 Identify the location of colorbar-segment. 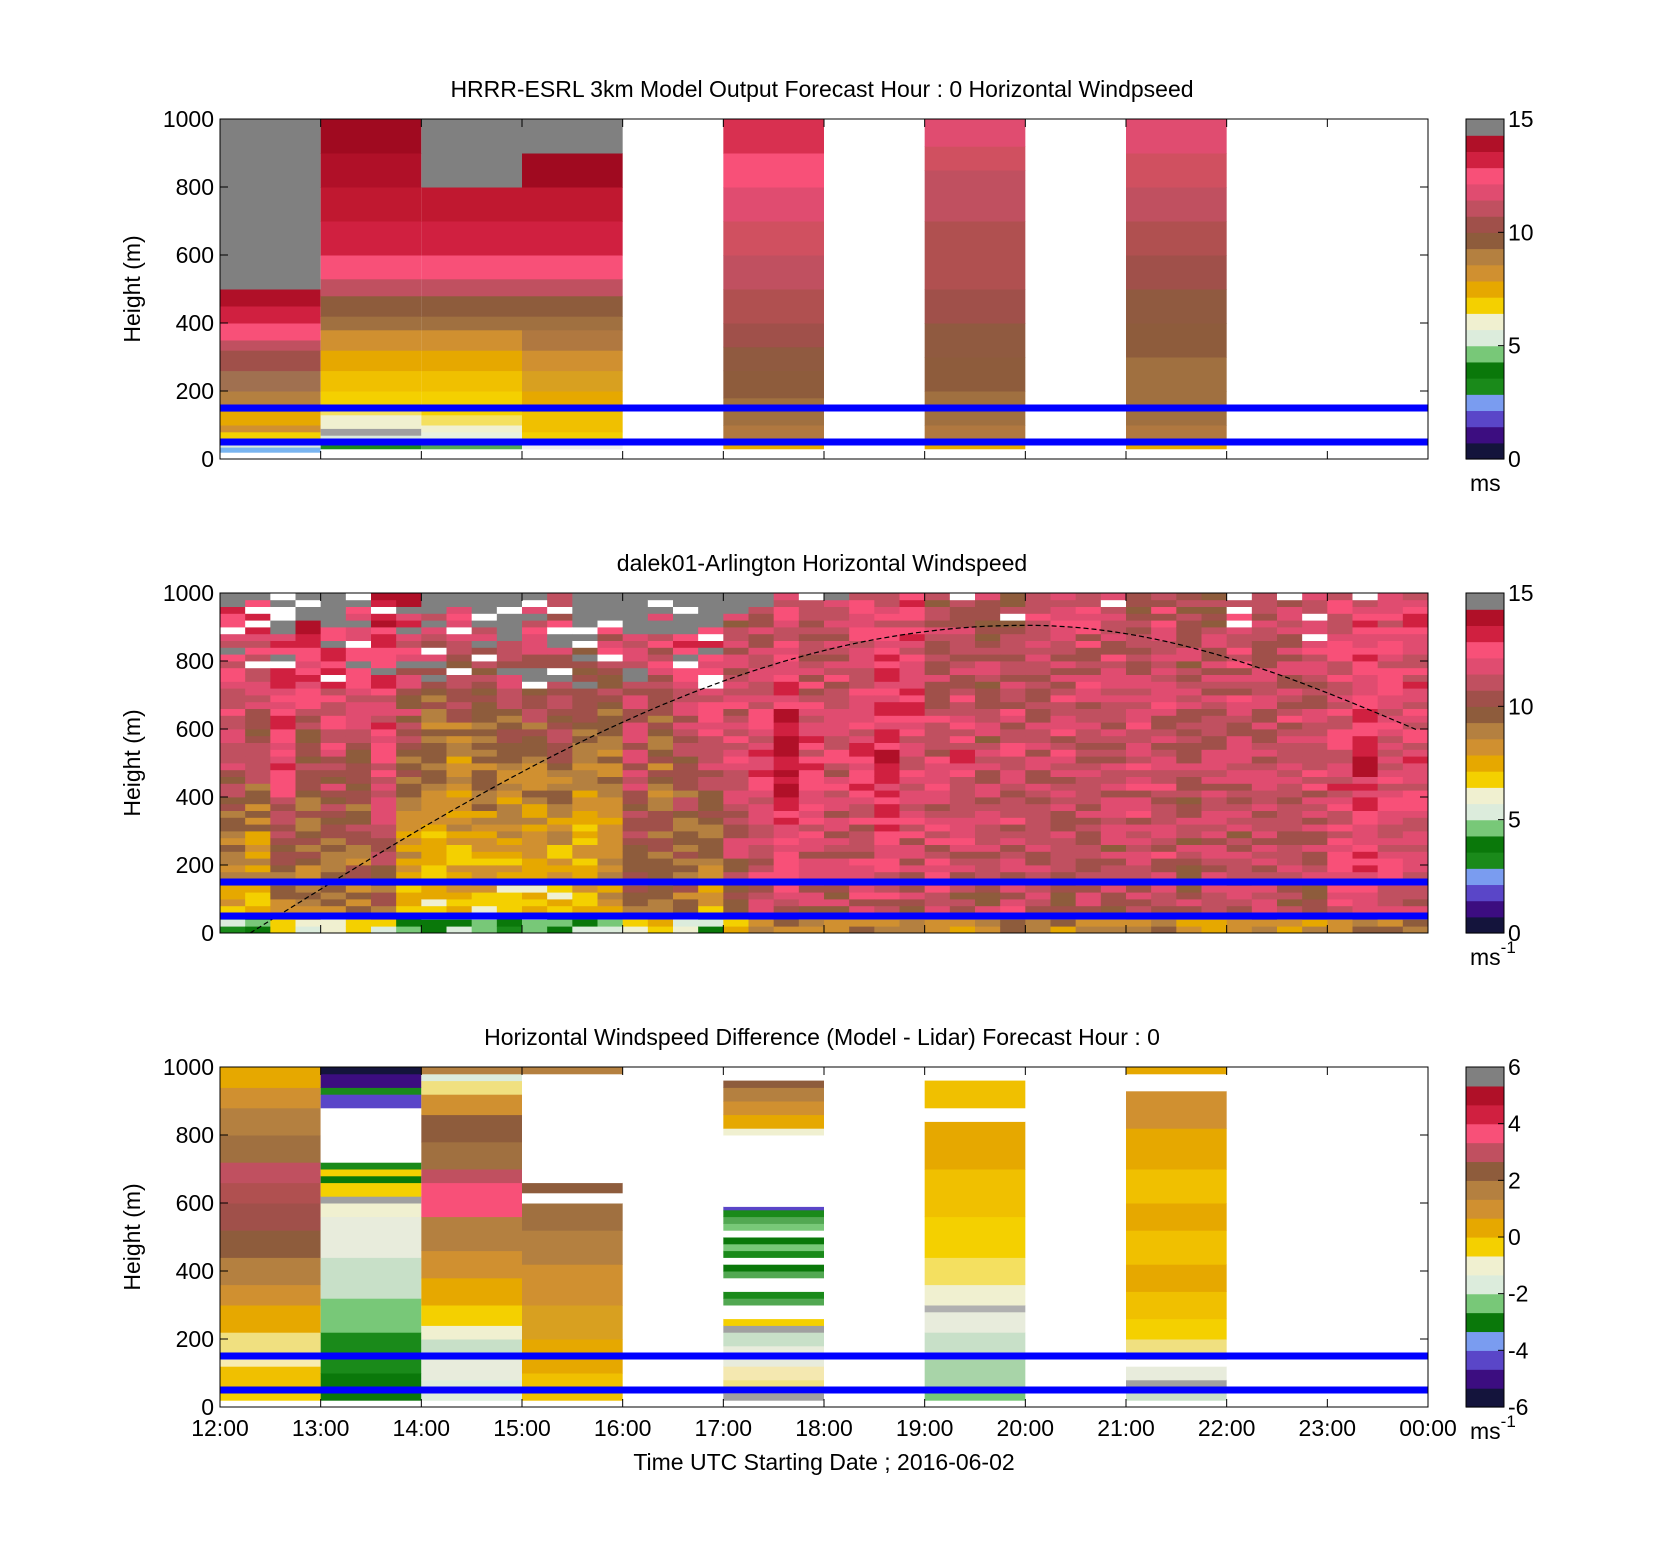
(1485, 451).